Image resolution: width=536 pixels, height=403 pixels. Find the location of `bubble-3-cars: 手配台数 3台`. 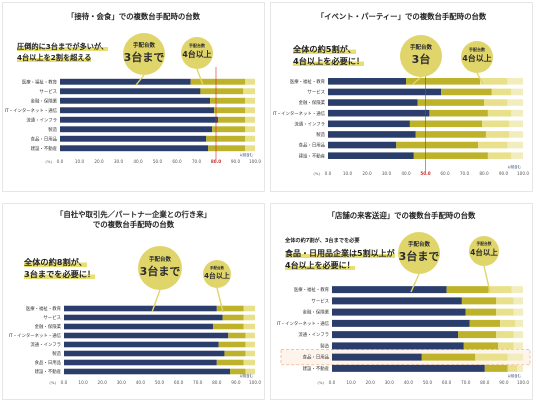

bubble-3-cars: 手配台数 3台 is located at coordinates (421, 56).